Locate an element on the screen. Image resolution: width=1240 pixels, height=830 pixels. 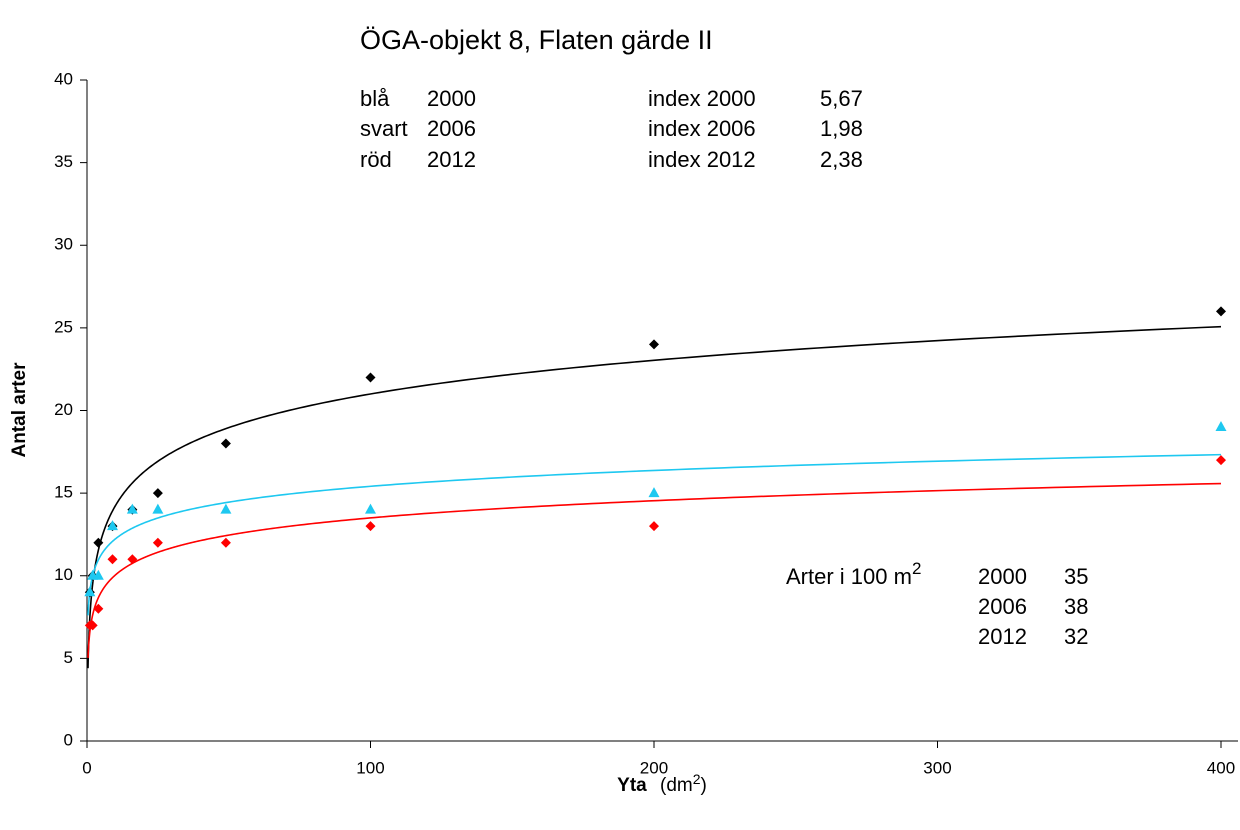
y-tick-label: 40 is located at coordinates (63, 78).